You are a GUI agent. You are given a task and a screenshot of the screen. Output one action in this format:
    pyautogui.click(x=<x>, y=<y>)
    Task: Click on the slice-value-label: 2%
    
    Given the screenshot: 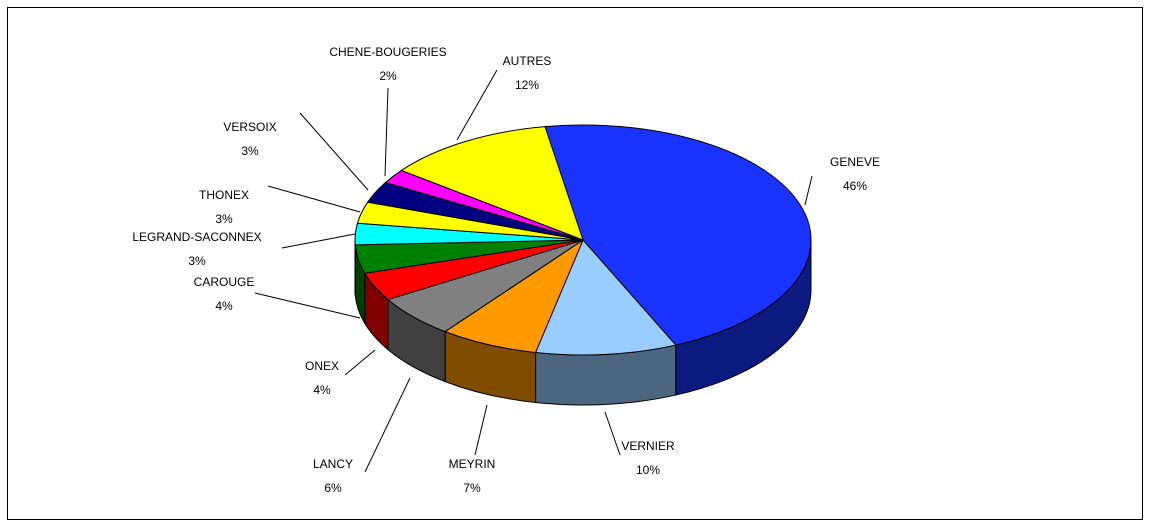 What is the action you would take?
    pyautogui.click(x=388, y=76)
    